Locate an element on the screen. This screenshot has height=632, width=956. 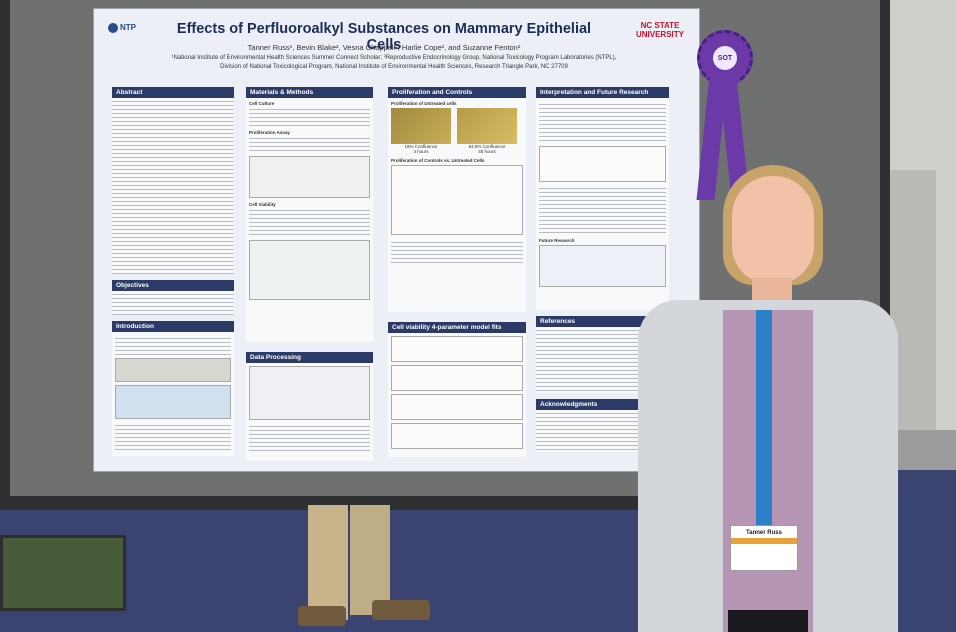
time-48h: 48 hours is located at coordinates (487, 151).